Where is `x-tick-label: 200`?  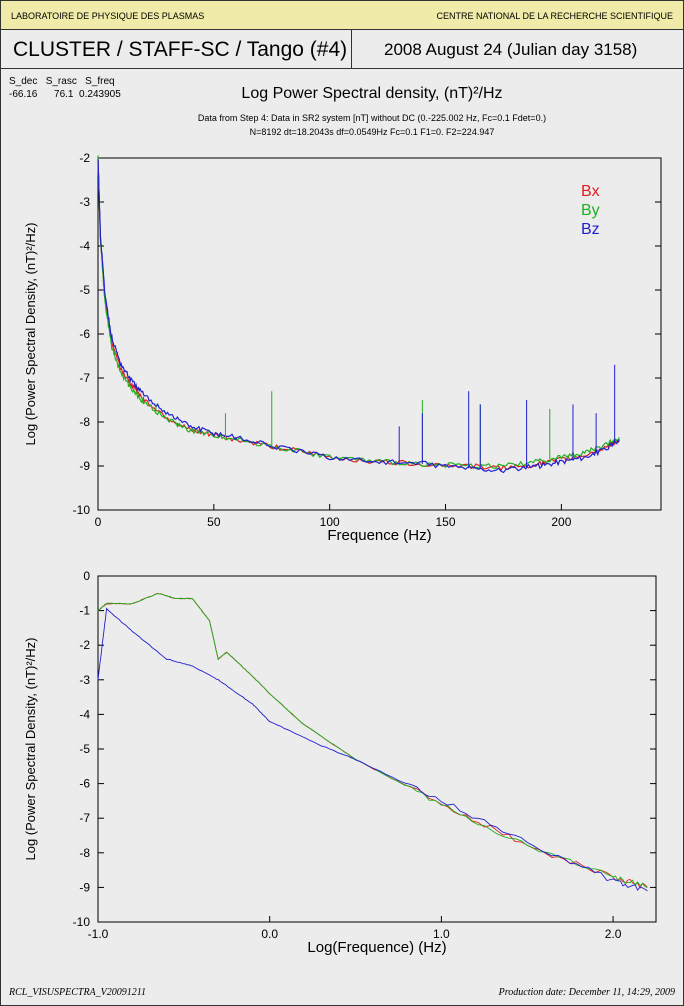
x-tick-label: 200 is located at coordinates (561, 522).